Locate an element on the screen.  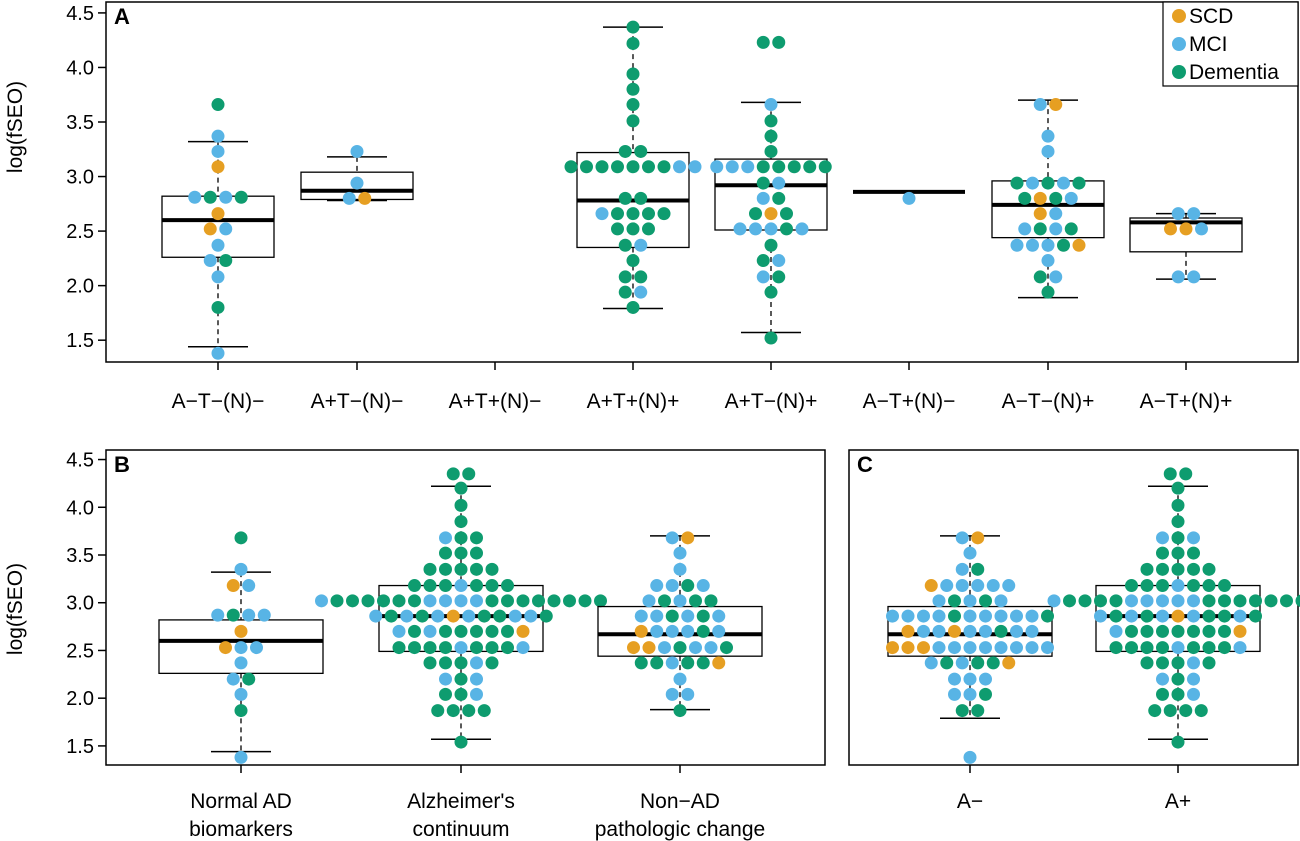
panel-a-group-8-label: A−T+(N)+ is located at coordinates (1186, 401).